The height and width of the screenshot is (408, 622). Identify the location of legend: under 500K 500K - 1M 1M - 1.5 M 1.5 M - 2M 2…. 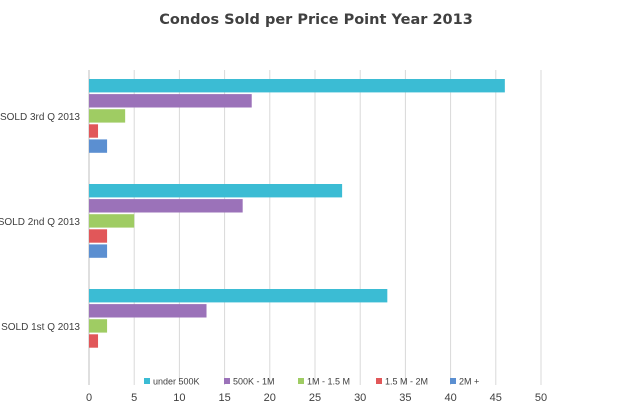
(311, 382).